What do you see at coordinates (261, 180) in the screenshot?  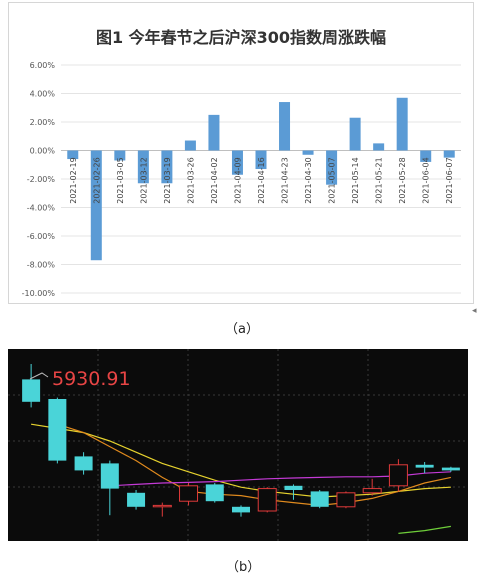 I see `x-tick-label: 2021-04-16` at bounding box center [261, 180].